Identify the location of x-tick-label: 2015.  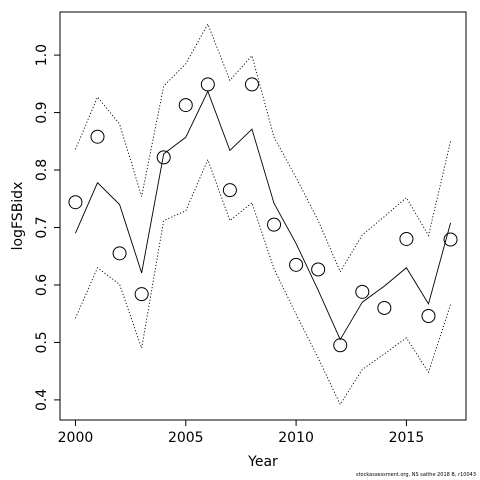
(407, 438).